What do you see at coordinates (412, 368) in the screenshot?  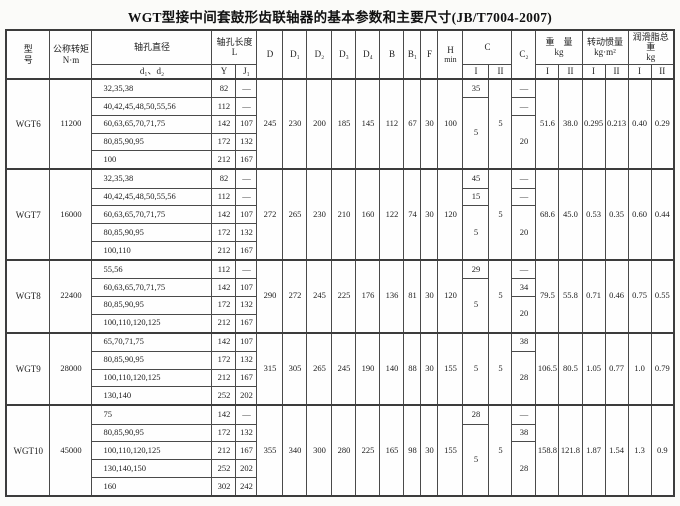 I see `dim-cell-6: 88` at bounding box center [412, 368].